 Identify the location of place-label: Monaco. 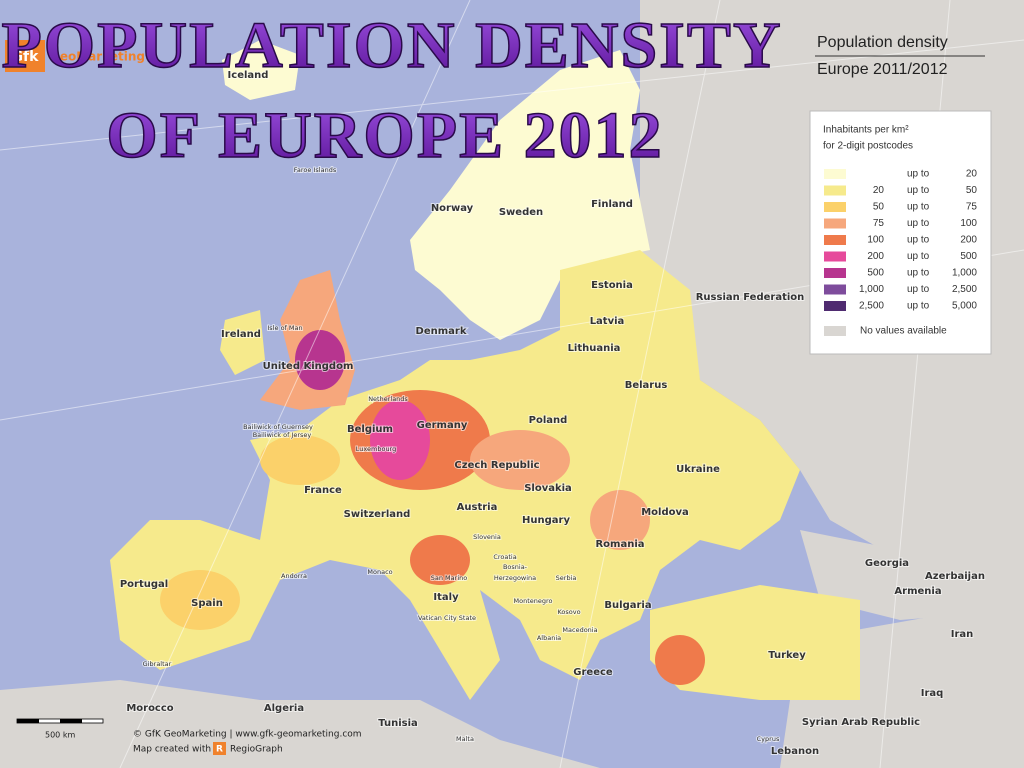
(379, 572).